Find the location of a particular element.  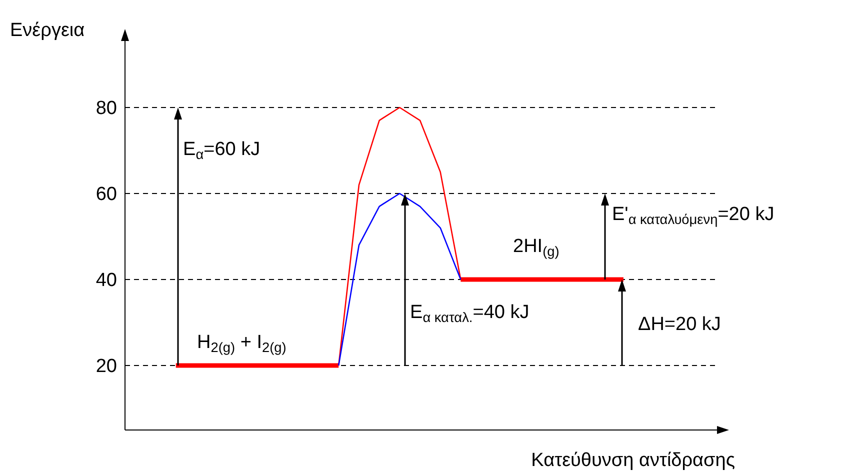

annotation: 2HI$_{(g)}$ is located at coordinates (536, 247).